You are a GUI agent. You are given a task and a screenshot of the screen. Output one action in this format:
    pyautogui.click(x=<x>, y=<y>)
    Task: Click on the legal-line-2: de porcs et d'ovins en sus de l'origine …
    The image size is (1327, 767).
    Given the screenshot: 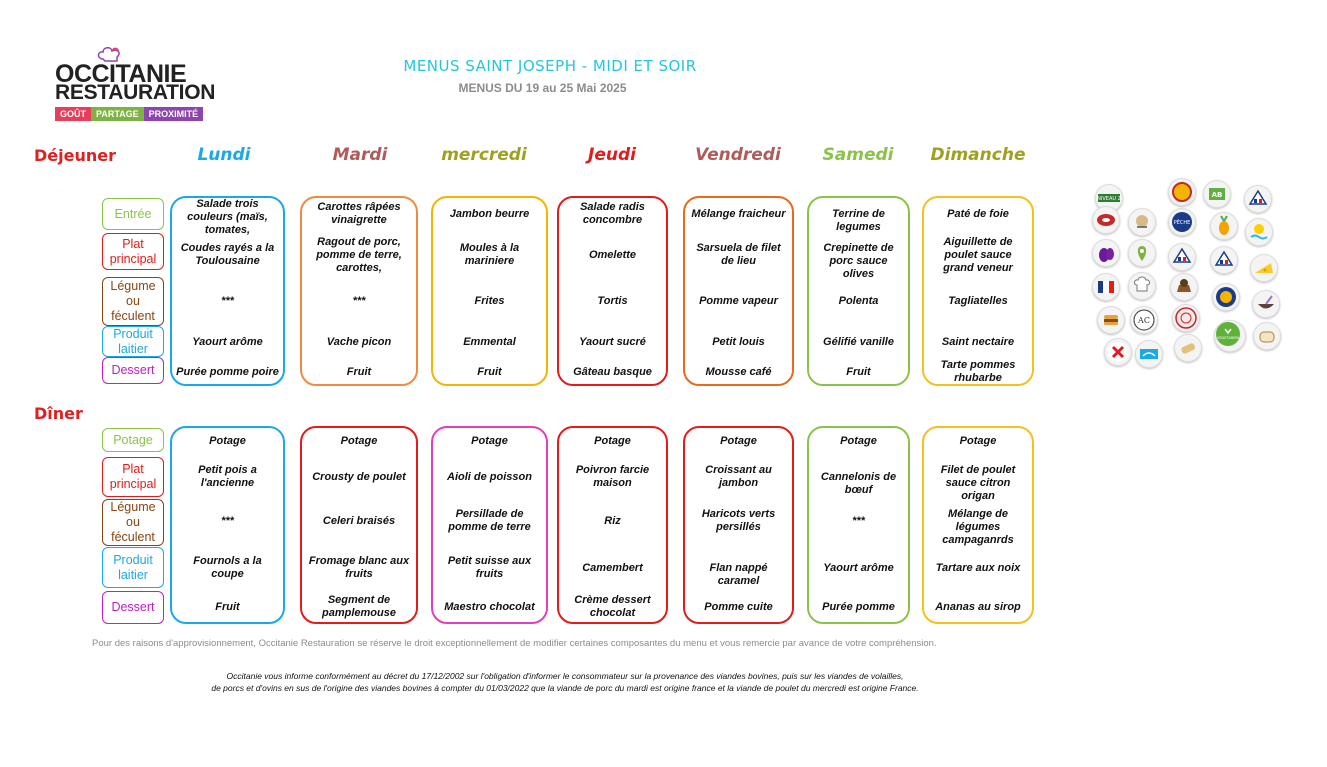 What is the action you would take?
    pyautogui.click(x=565, y=688)
    